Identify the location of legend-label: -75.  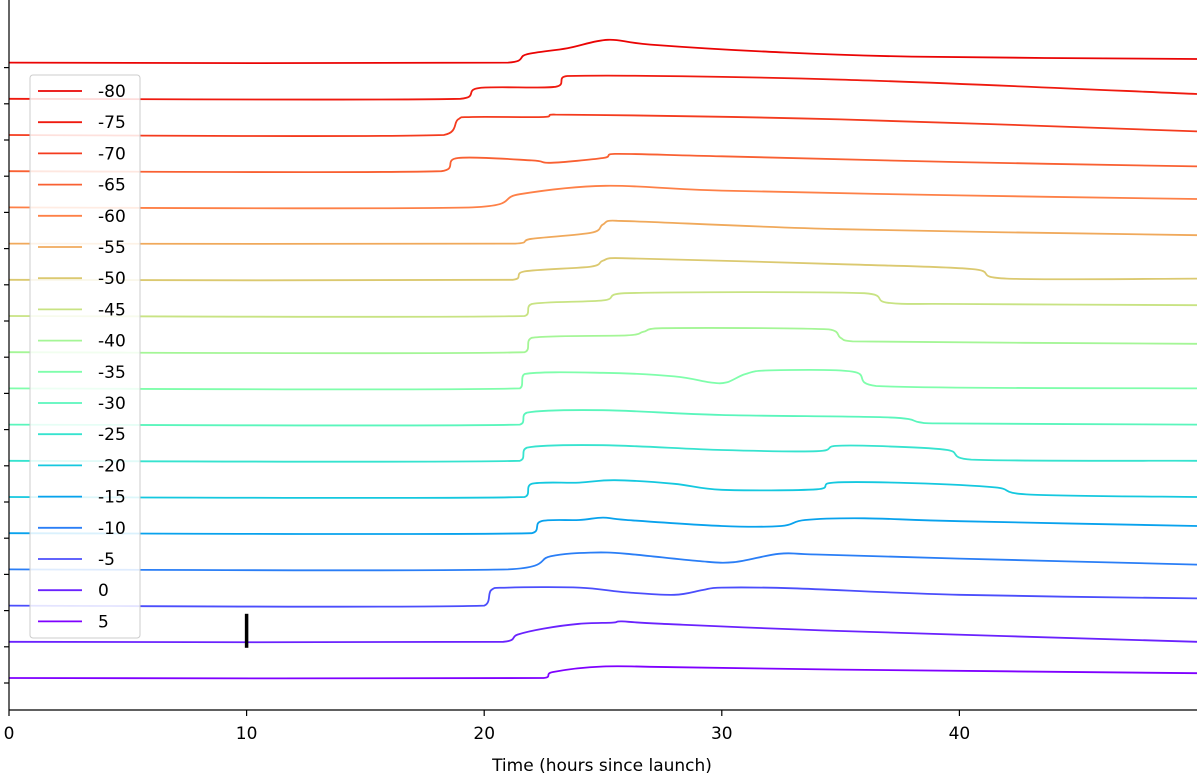
(112, 123).